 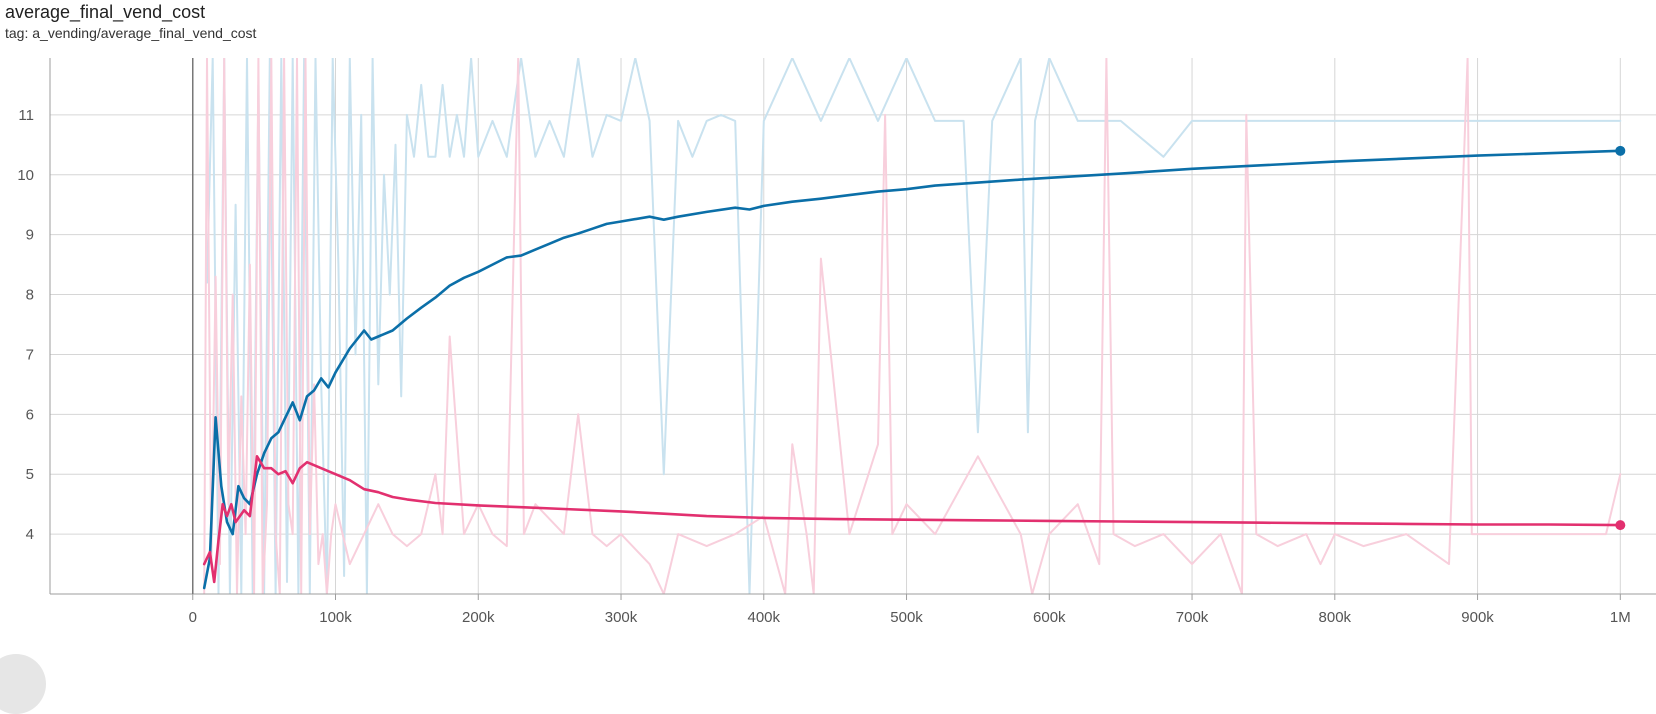 What do you see at coordinates (621, 617) in the screenshot?
I see `x-tick-label: 300k` at bounding box center [621, 617].